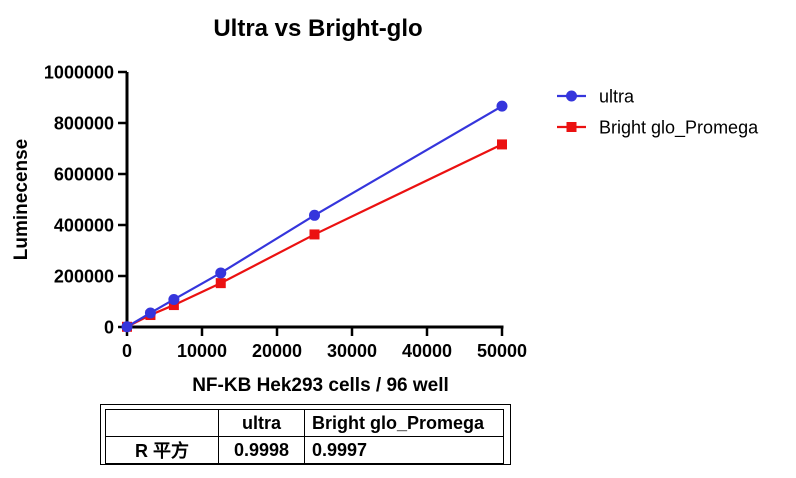 The width and height of the screenshot is (796, 478). What do you see at coordinates (679, 128) in the screenshot?
I see `legend-label: Bright glo_Promega` at bounding box center [679, 128].